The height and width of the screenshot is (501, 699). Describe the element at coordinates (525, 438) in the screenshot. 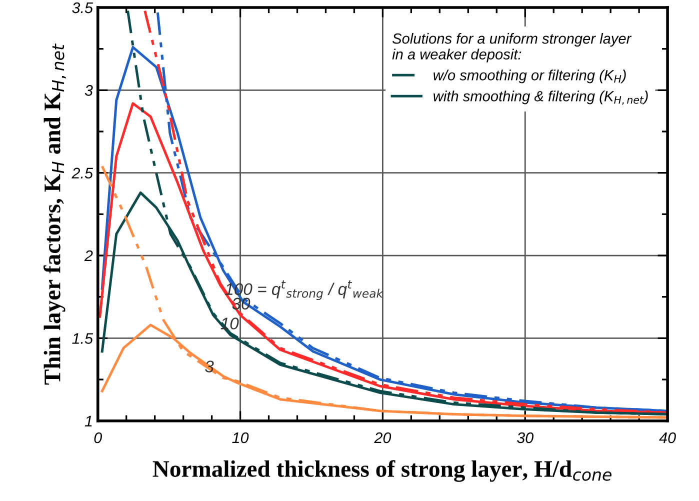

I see `x-tick-label: 30` at that location.